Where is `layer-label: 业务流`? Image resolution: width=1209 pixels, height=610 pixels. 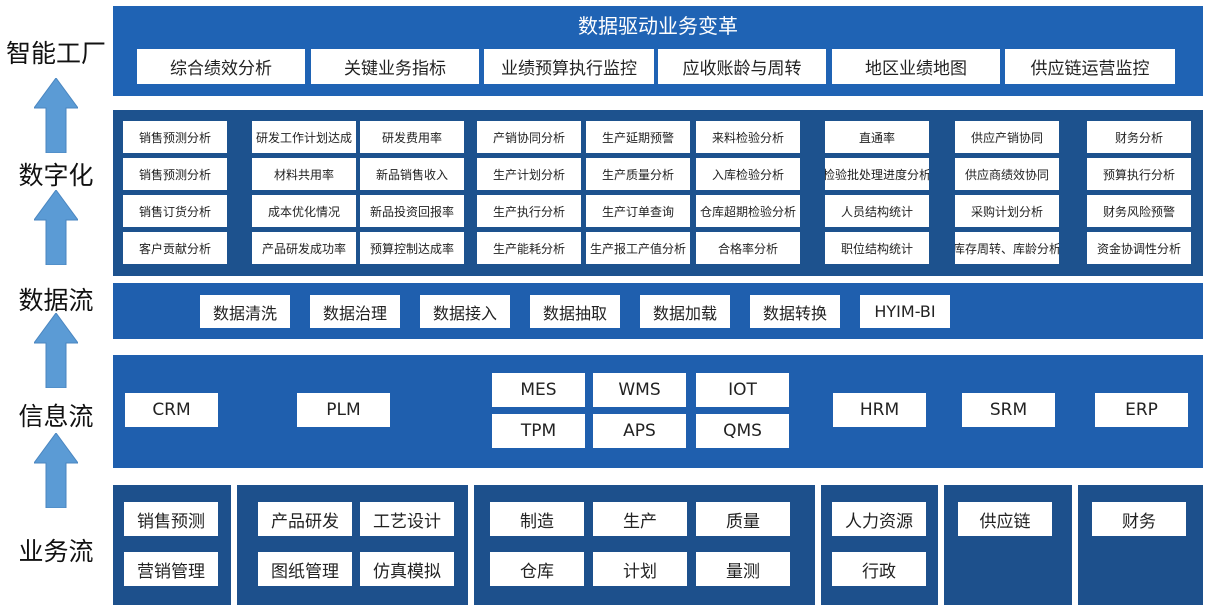
layer-label: 业务流 is located at coordinates (56, 551).